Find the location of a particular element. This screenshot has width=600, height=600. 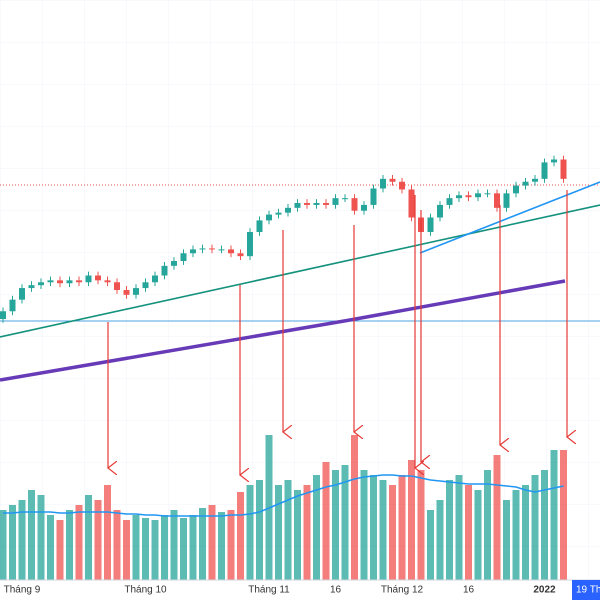

crosshair-label: 19 Th is located at coordinates (588, 590).